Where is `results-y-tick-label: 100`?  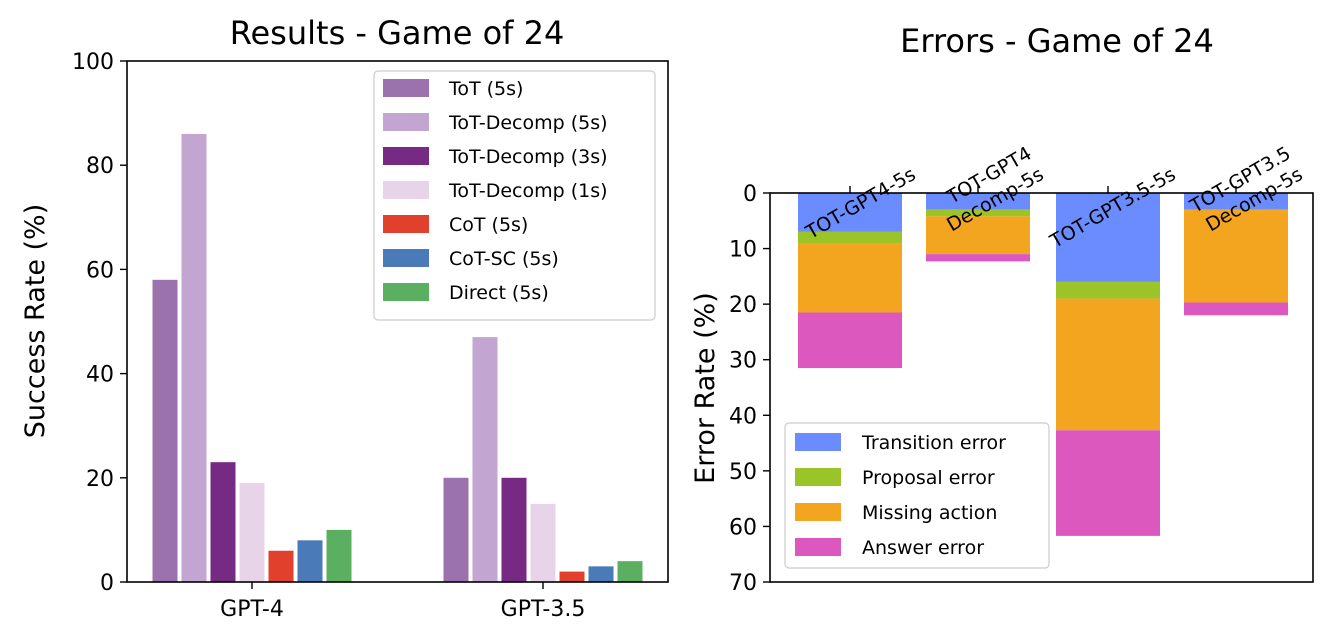
results-y-tick-label: 100 is located at coordinates (93, 62).